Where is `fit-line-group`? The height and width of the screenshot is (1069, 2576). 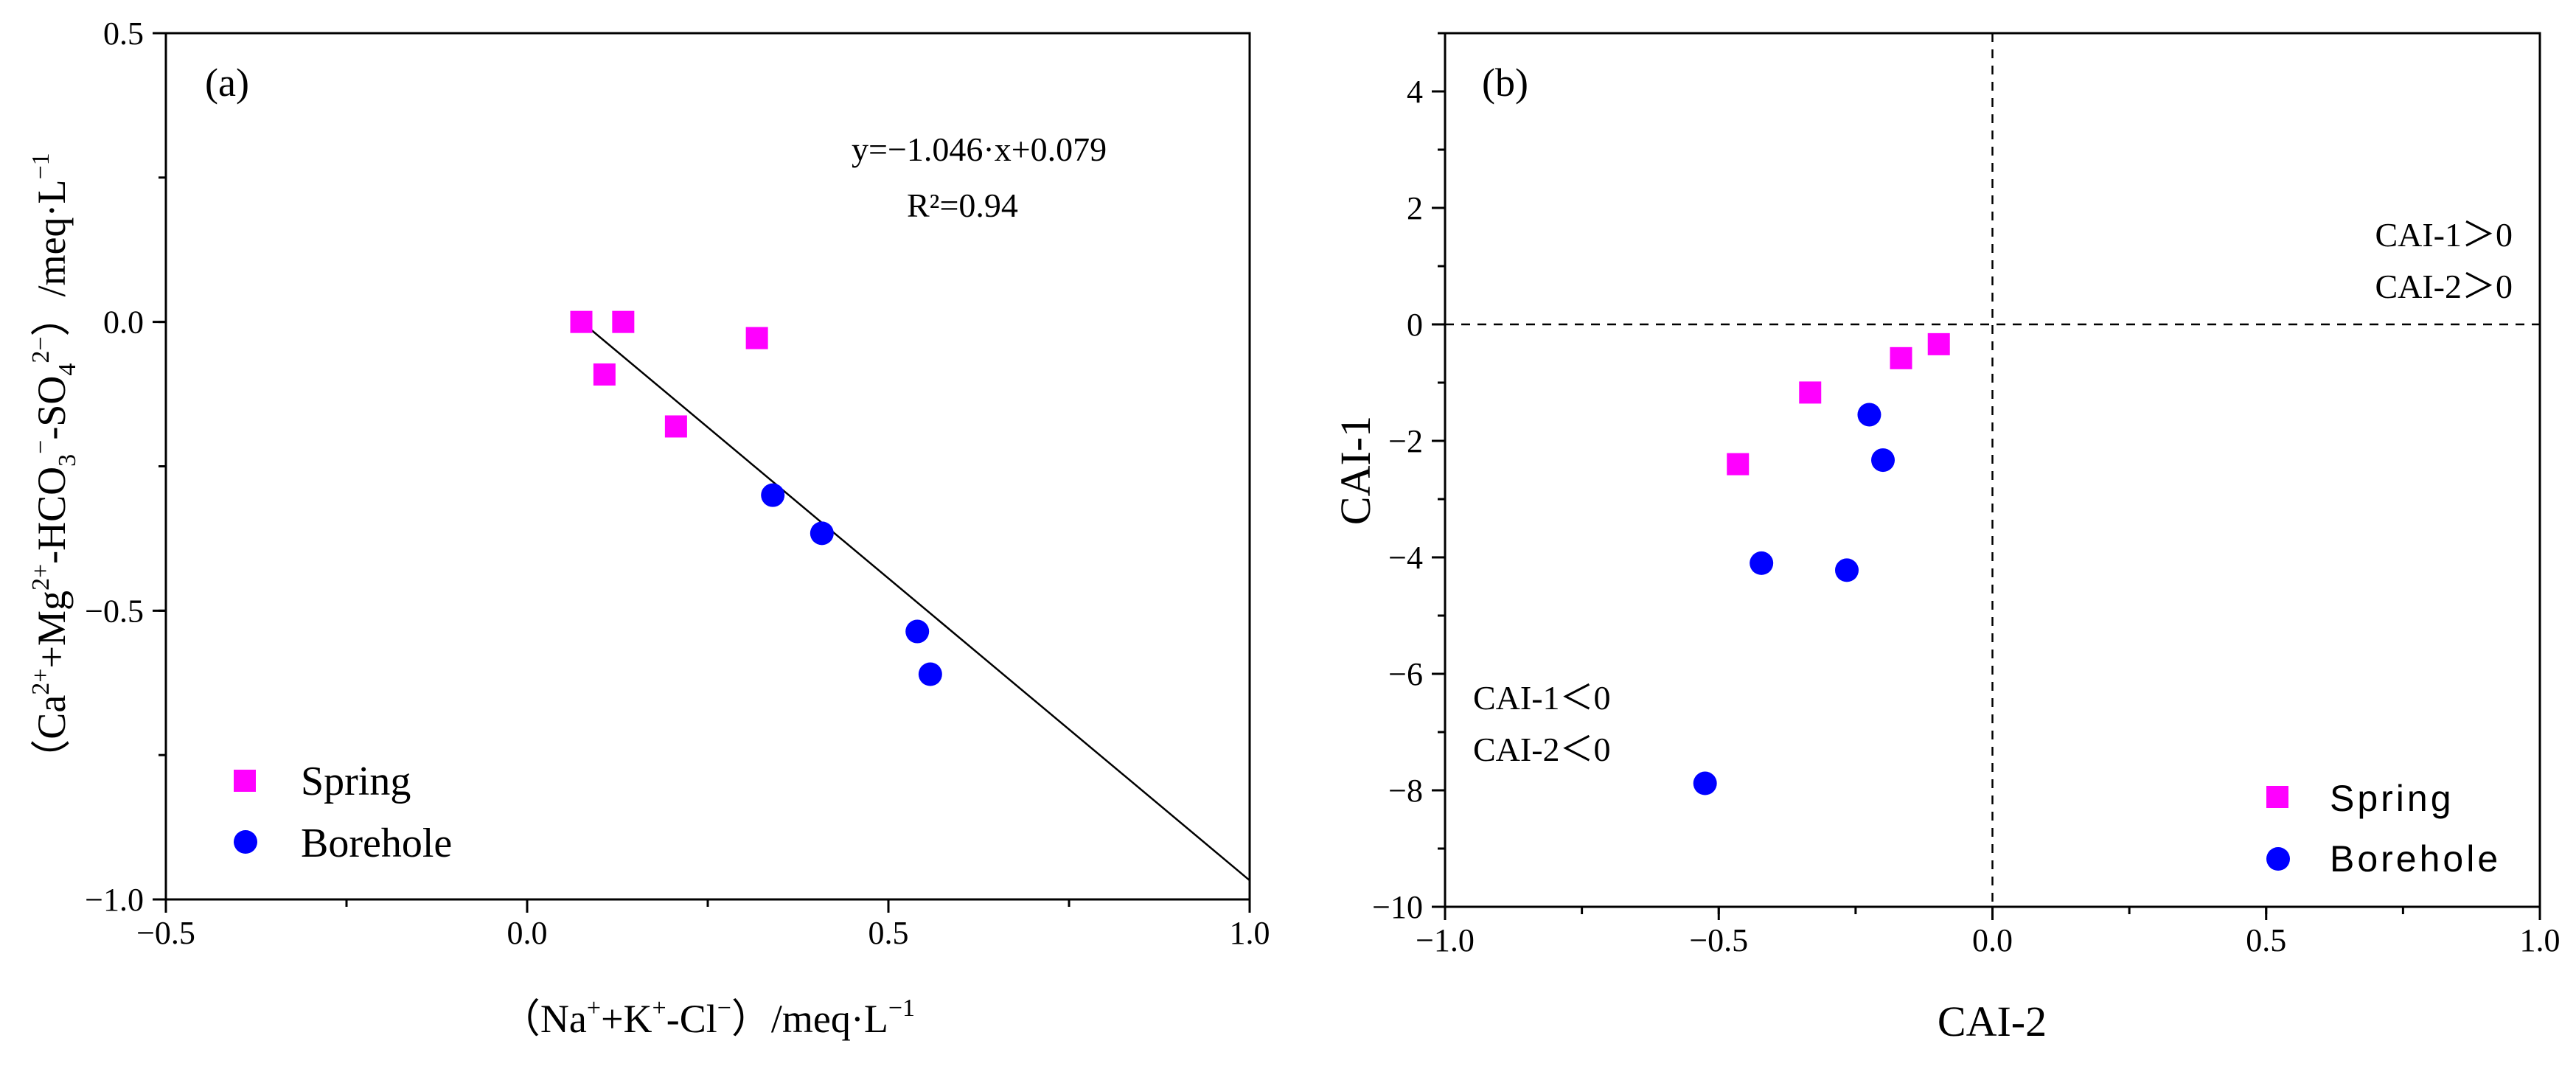
fit-line-group is located at coordinates (915, 601).